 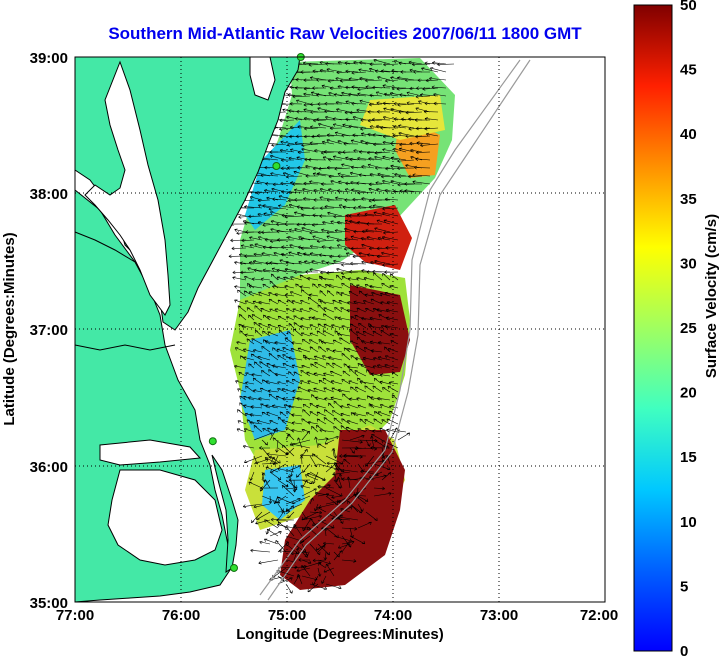 What do you see at coordinates (688, 263) in the screenshot?
I see `colorbar-tick-label: 30` at bounding box center [688, 263].